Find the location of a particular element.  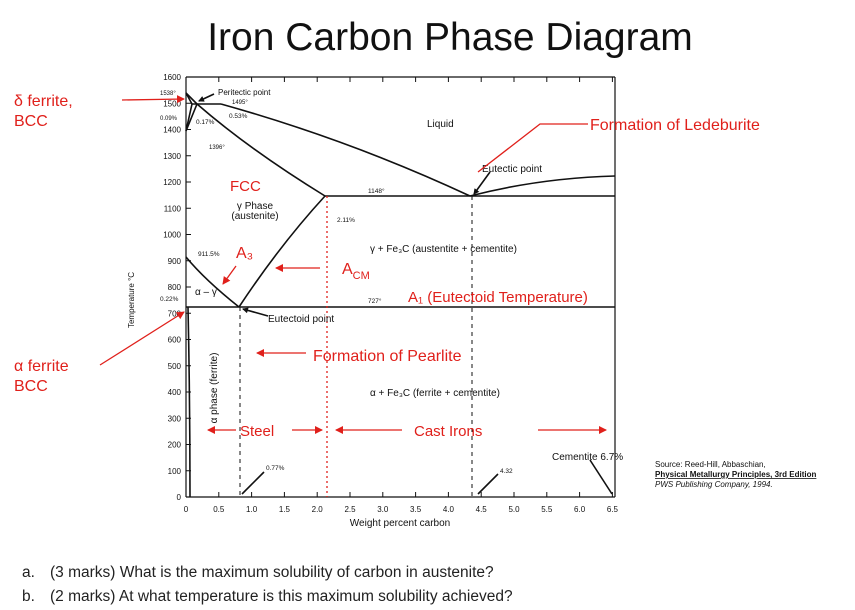

source-part: PWS Publishing Company, 1994. is located at coordinates (714, 484).